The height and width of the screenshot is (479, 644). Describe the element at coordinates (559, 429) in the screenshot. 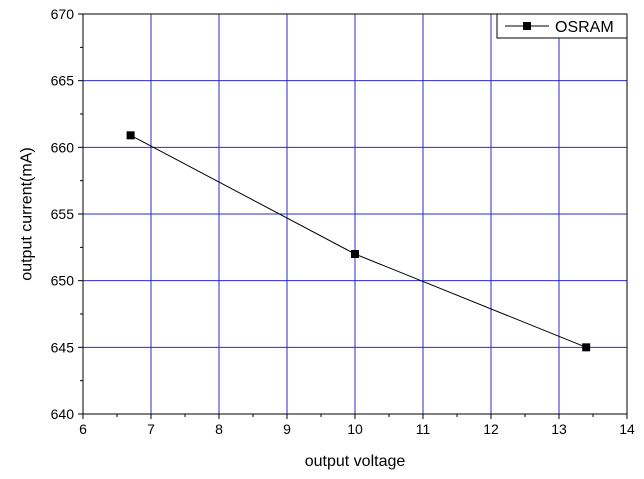

I see `x-tick-label: 13` at that location.